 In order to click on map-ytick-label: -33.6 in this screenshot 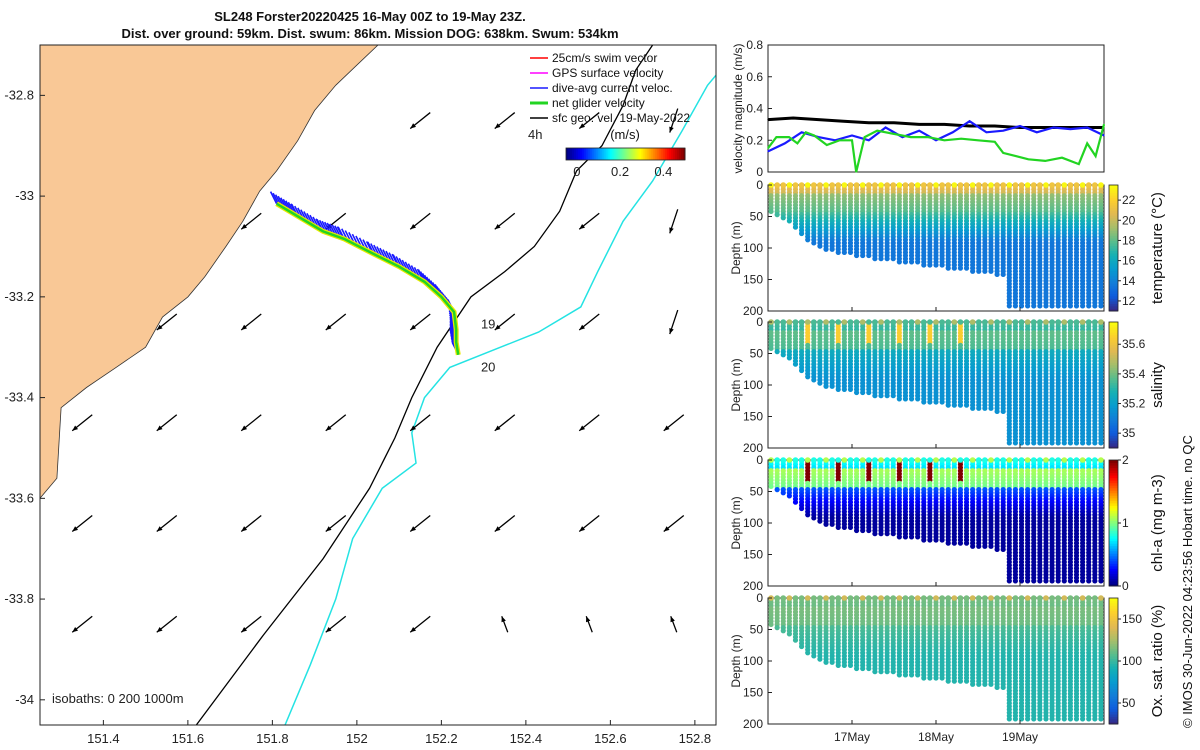, I will do `click(19, 497)`.